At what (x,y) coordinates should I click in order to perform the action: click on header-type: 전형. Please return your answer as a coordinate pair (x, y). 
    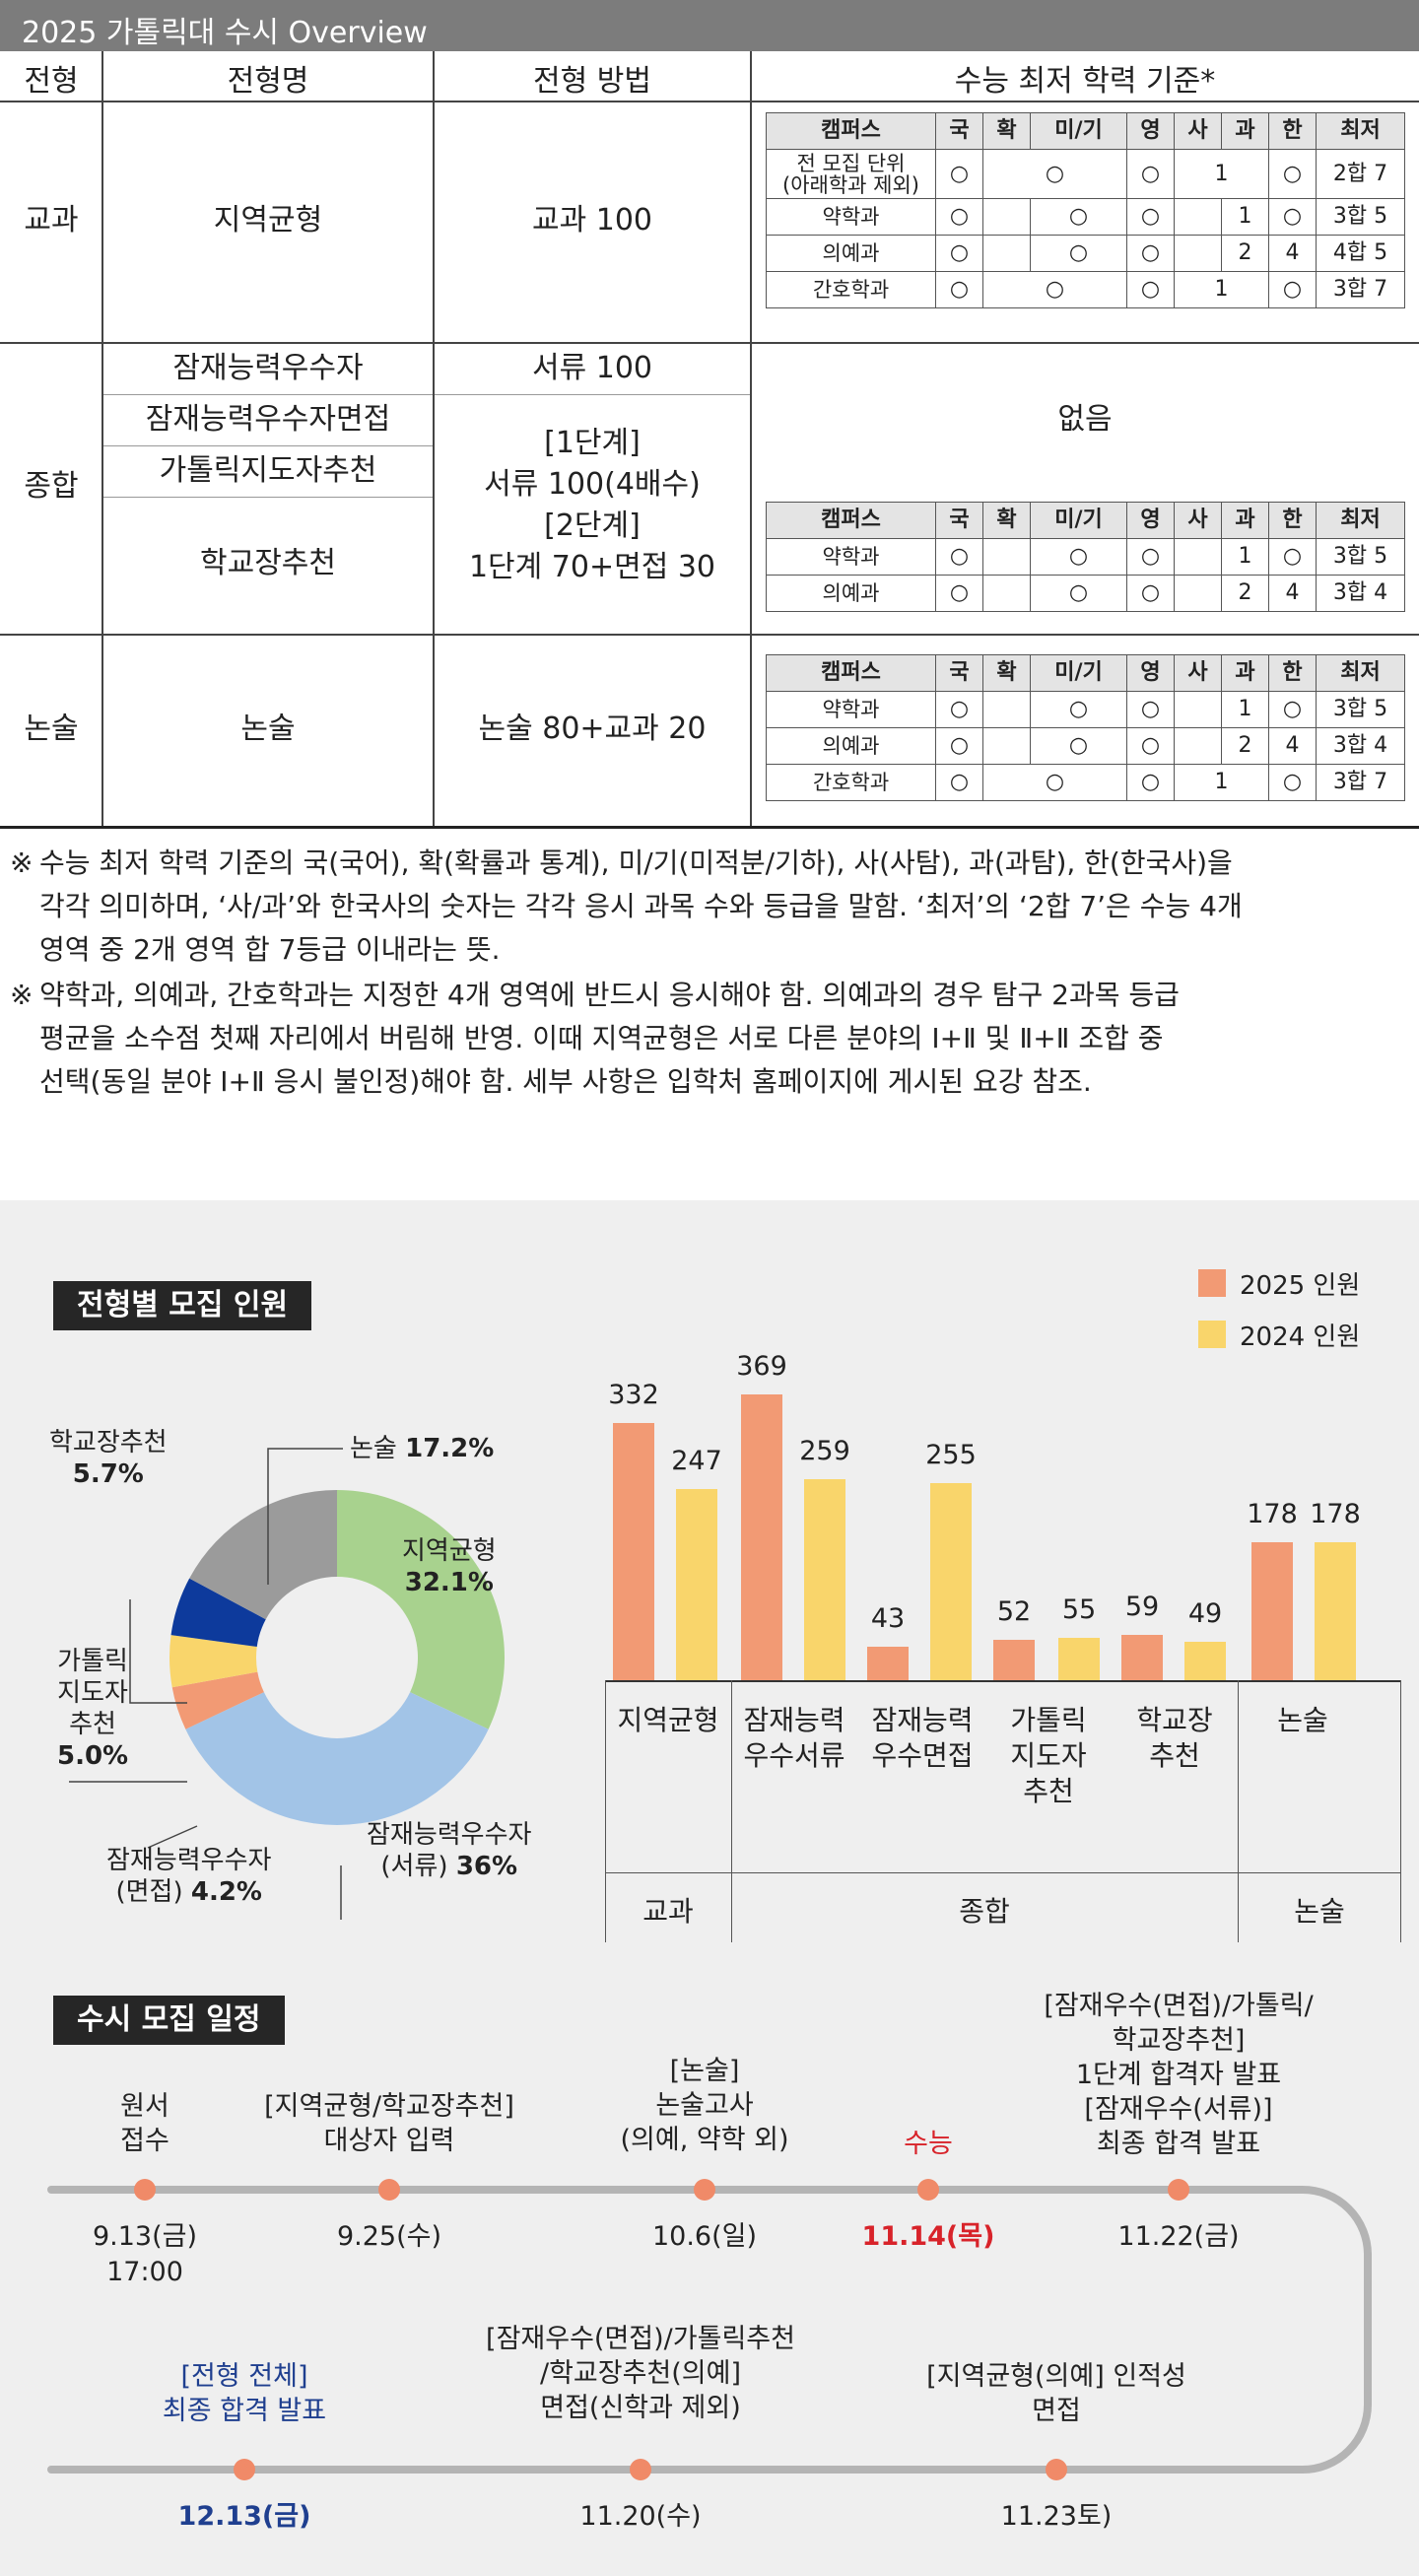
    Looking at the image, I should click on (51, 81).